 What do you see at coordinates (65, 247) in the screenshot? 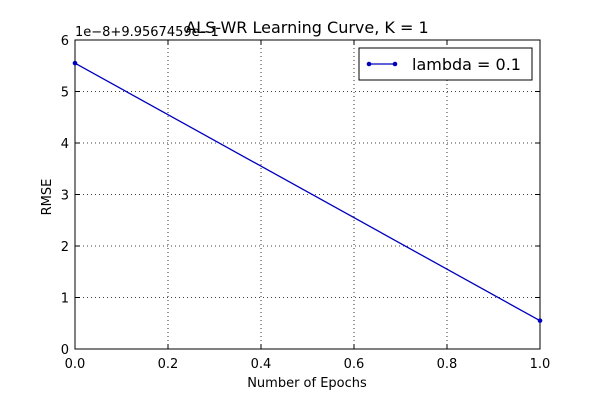
I see `y-tick-label: 2` at bounding box center [65, 247].